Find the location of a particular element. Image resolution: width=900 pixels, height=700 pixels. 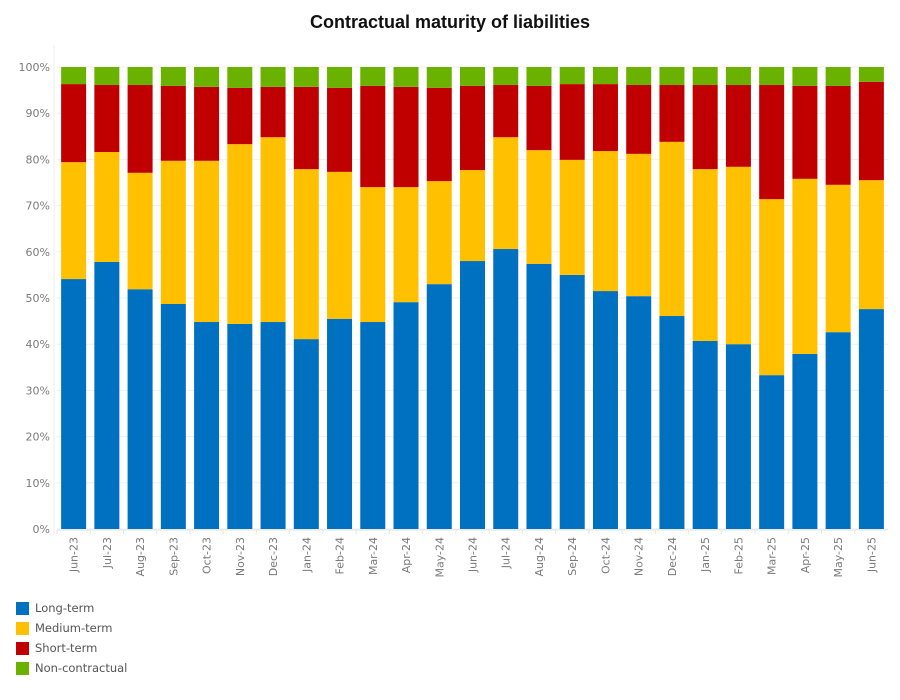

legend-item-long-term: Long-term is located at coordinates (71, 608).